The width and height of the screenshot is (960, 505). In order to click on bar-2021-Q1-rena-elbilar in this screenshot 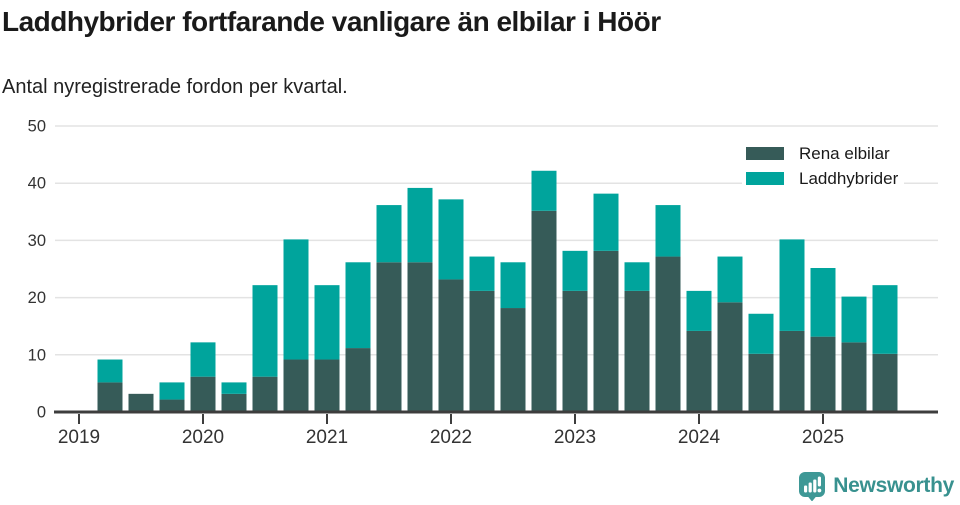, I will do `click(327, 385)`.